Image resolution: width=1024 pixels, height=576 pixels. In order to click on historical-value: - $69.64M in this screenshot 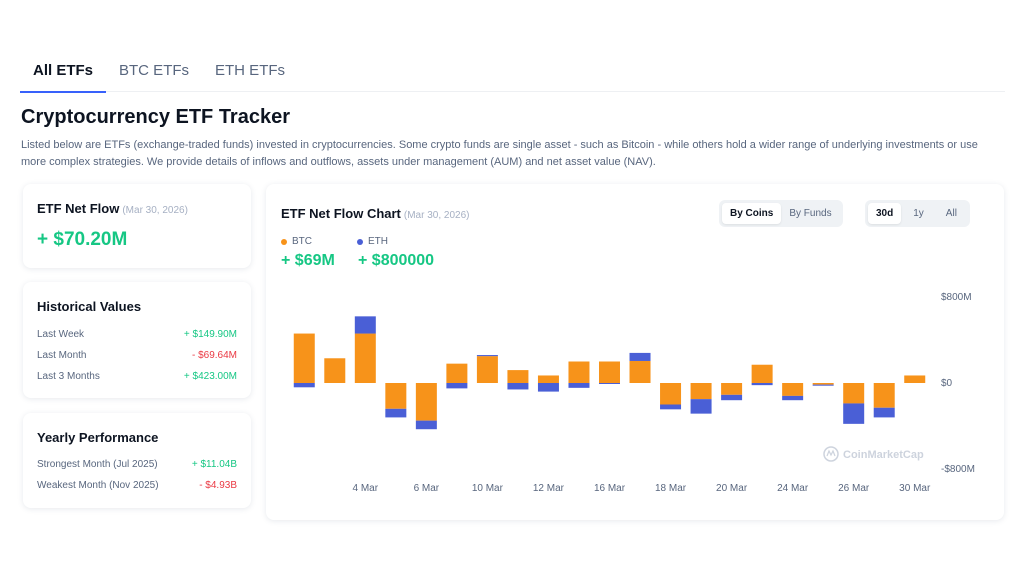, I will do `click(214, 355)`.